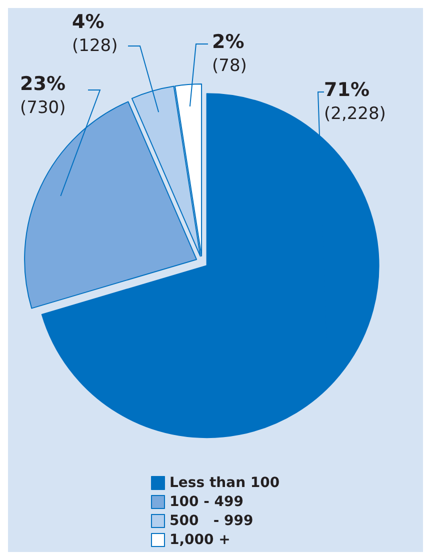  Describe the element at coordinates (95, 33) in the screenshot. I see `data-label: 4% (128)` at that location.